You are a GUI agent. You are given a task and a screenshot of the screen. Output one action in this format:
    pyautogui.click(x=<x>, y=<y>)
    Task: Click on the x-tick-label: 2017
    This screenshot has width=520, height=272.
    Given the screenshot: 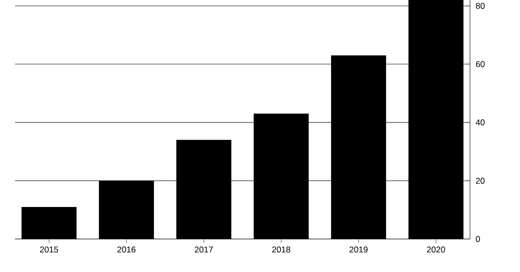 What is the action you would take?
    pyautogui.click(x=203, y=249)
    